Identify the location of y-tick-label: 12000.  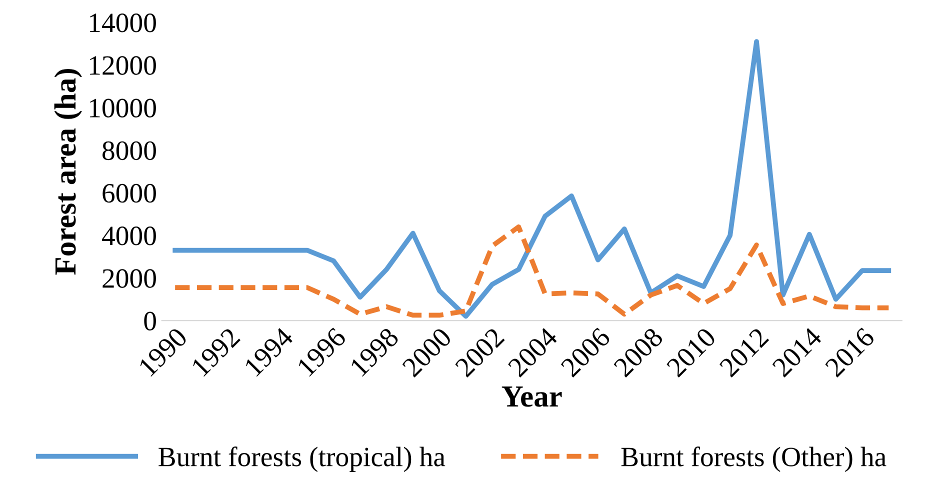
(123, 65).